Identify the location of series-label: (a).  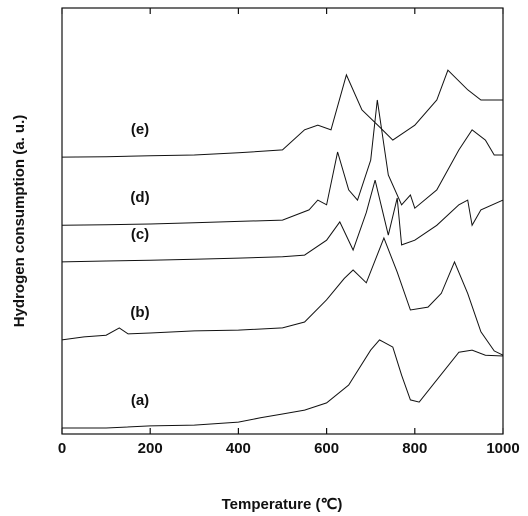
(140, 400).